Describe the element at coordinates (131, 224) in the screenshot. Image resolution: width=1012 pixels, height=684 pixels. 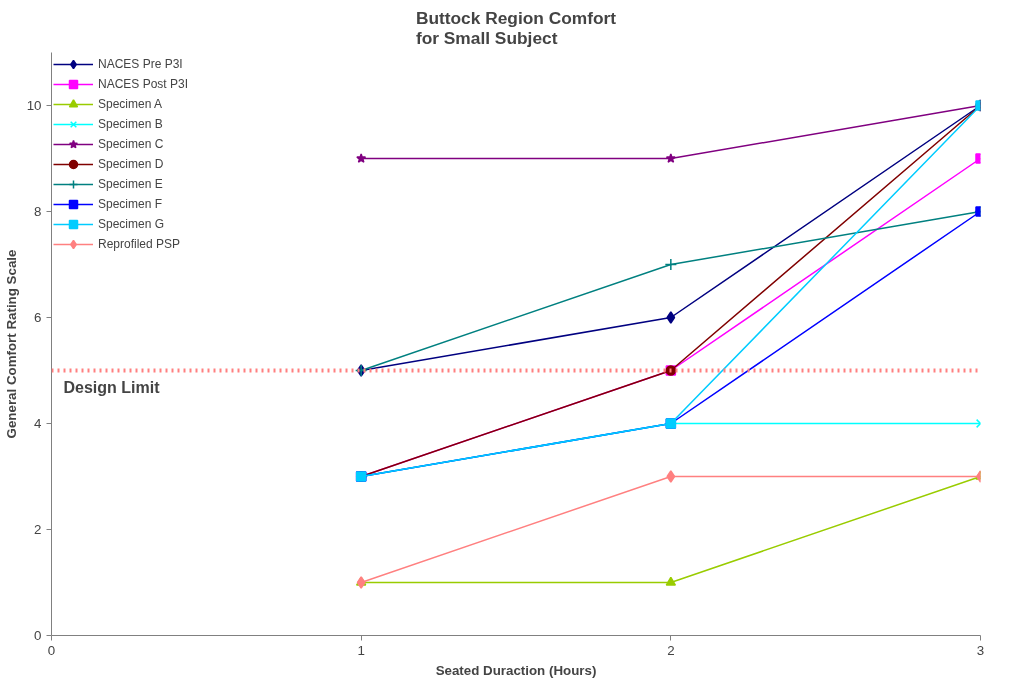
I see `legend-label: Specimen G` at that location.